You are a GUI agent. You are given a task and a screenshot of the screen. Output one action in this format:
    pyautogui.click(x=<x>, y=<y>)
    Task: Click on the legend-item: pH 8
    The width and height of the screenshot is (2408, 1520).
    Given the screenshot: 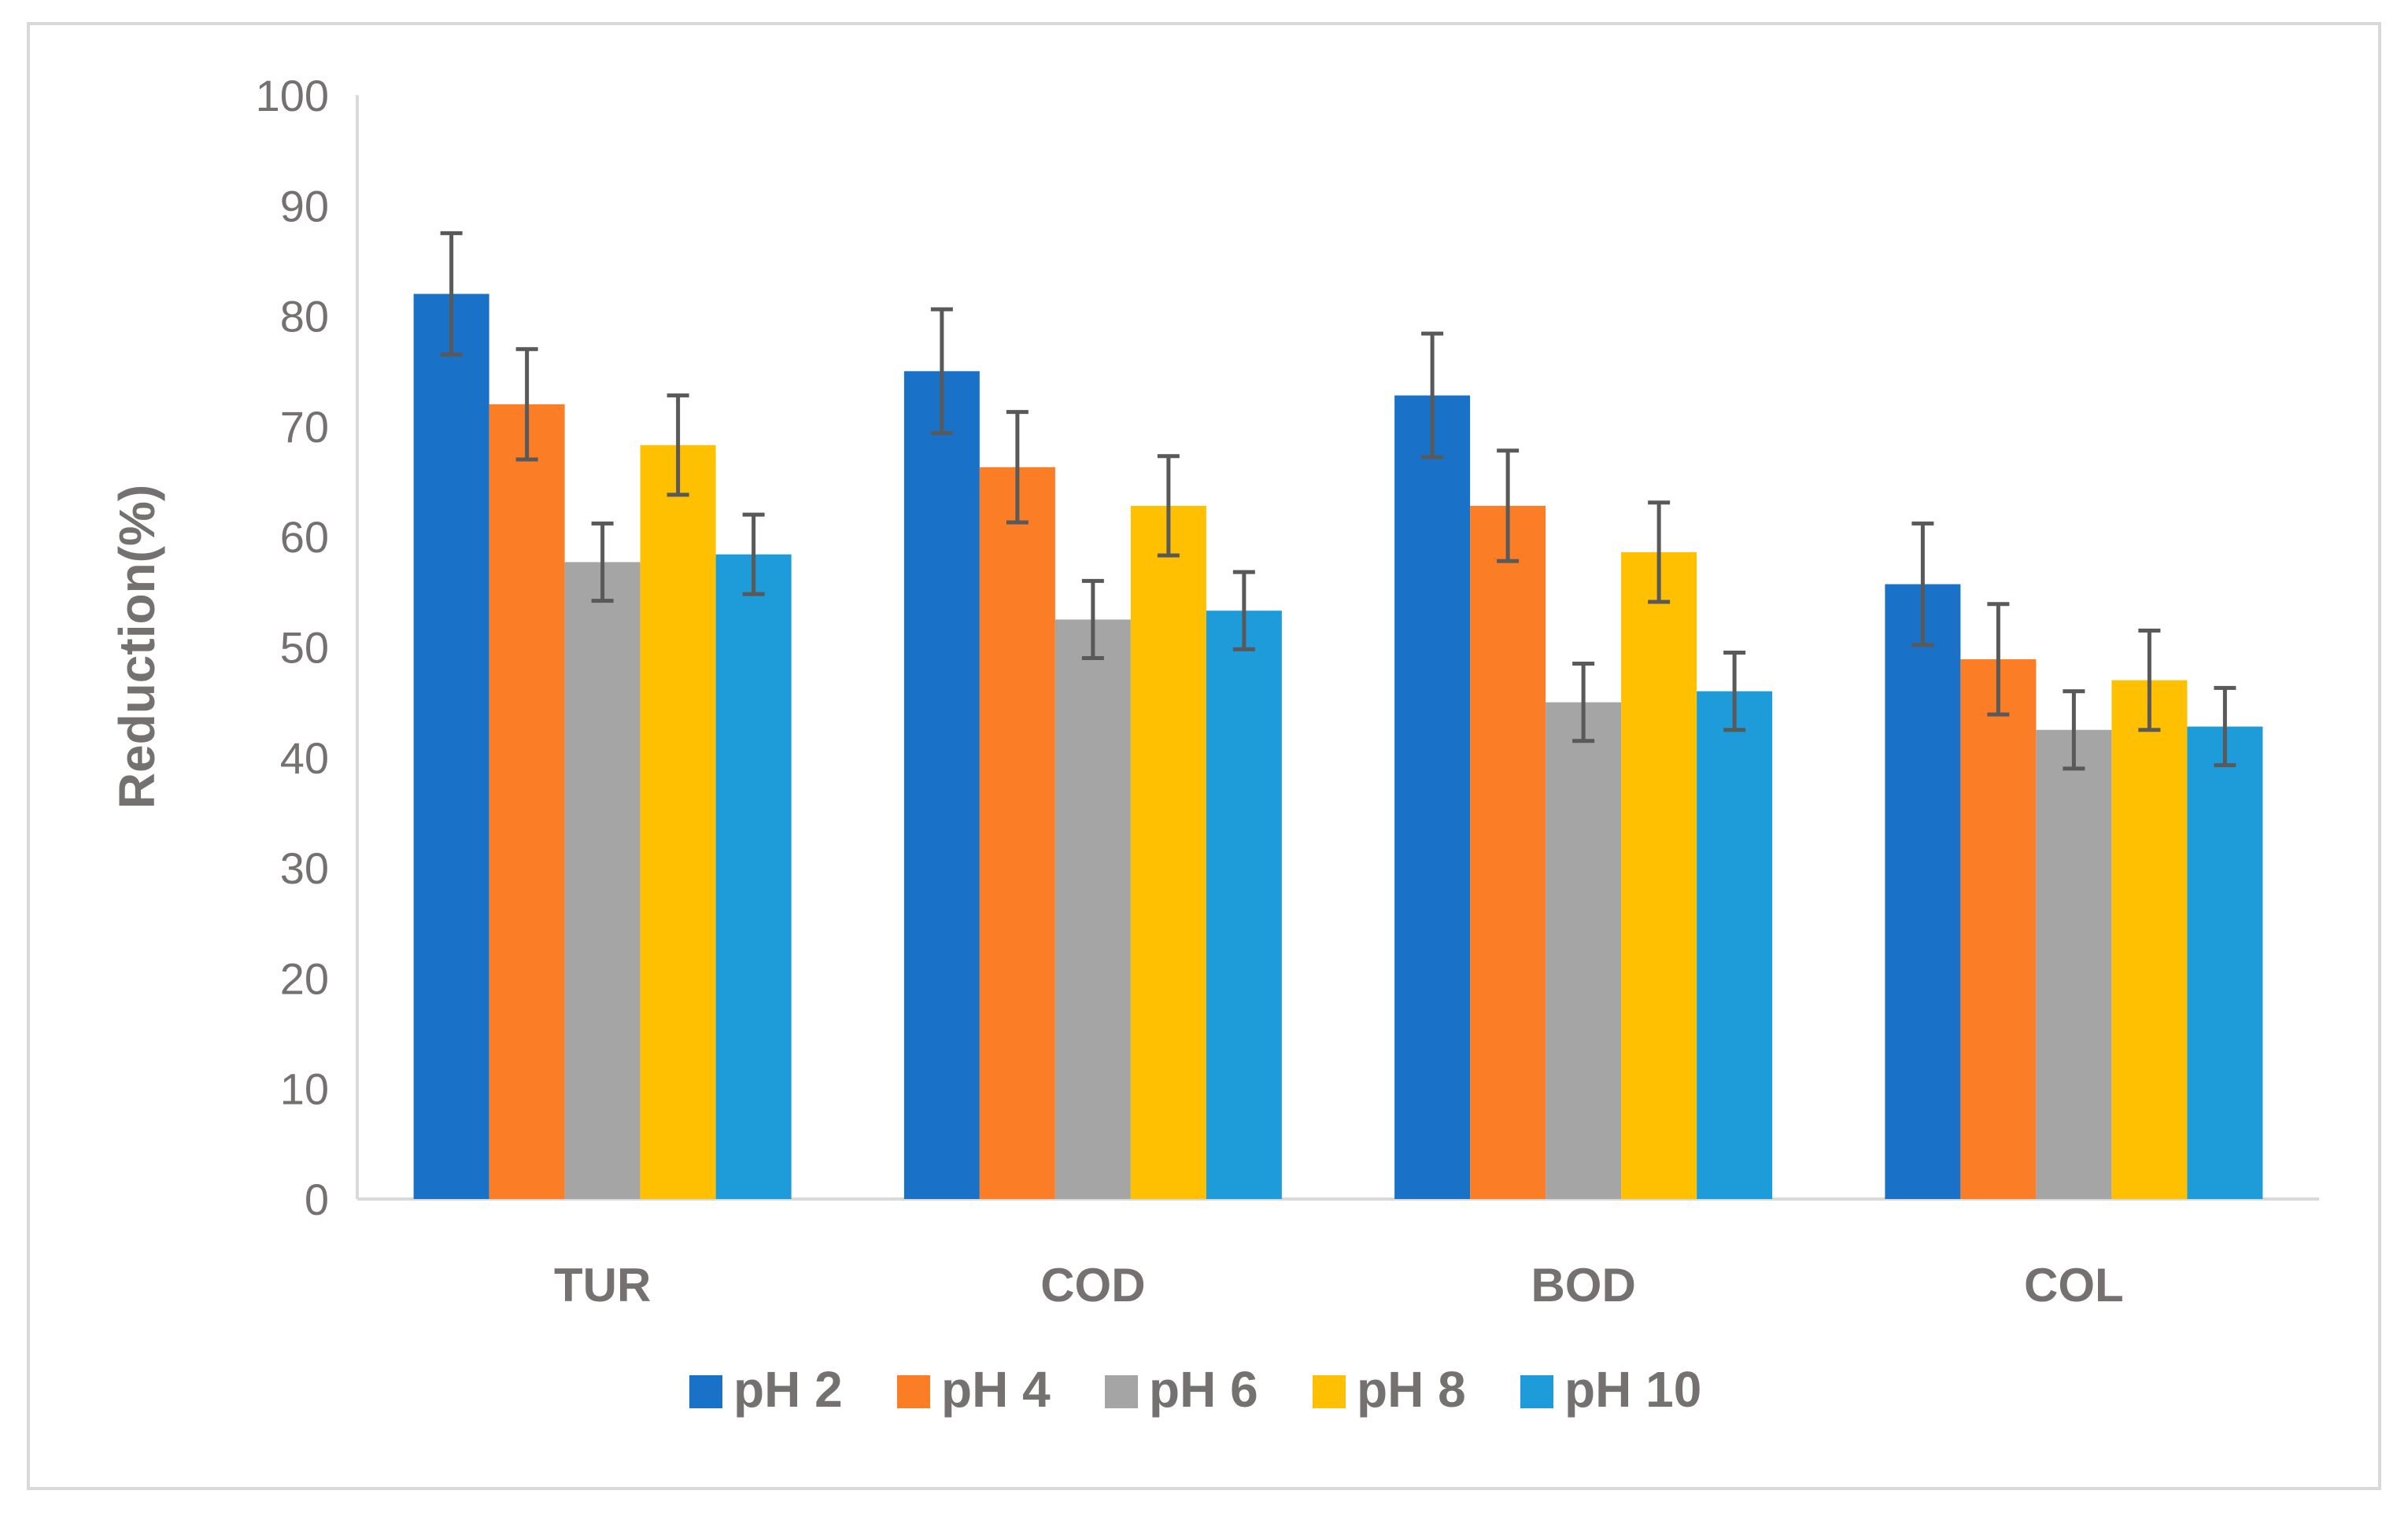 What is the action you would take?
    pyautogui.click(x=1389, y=1390)
    